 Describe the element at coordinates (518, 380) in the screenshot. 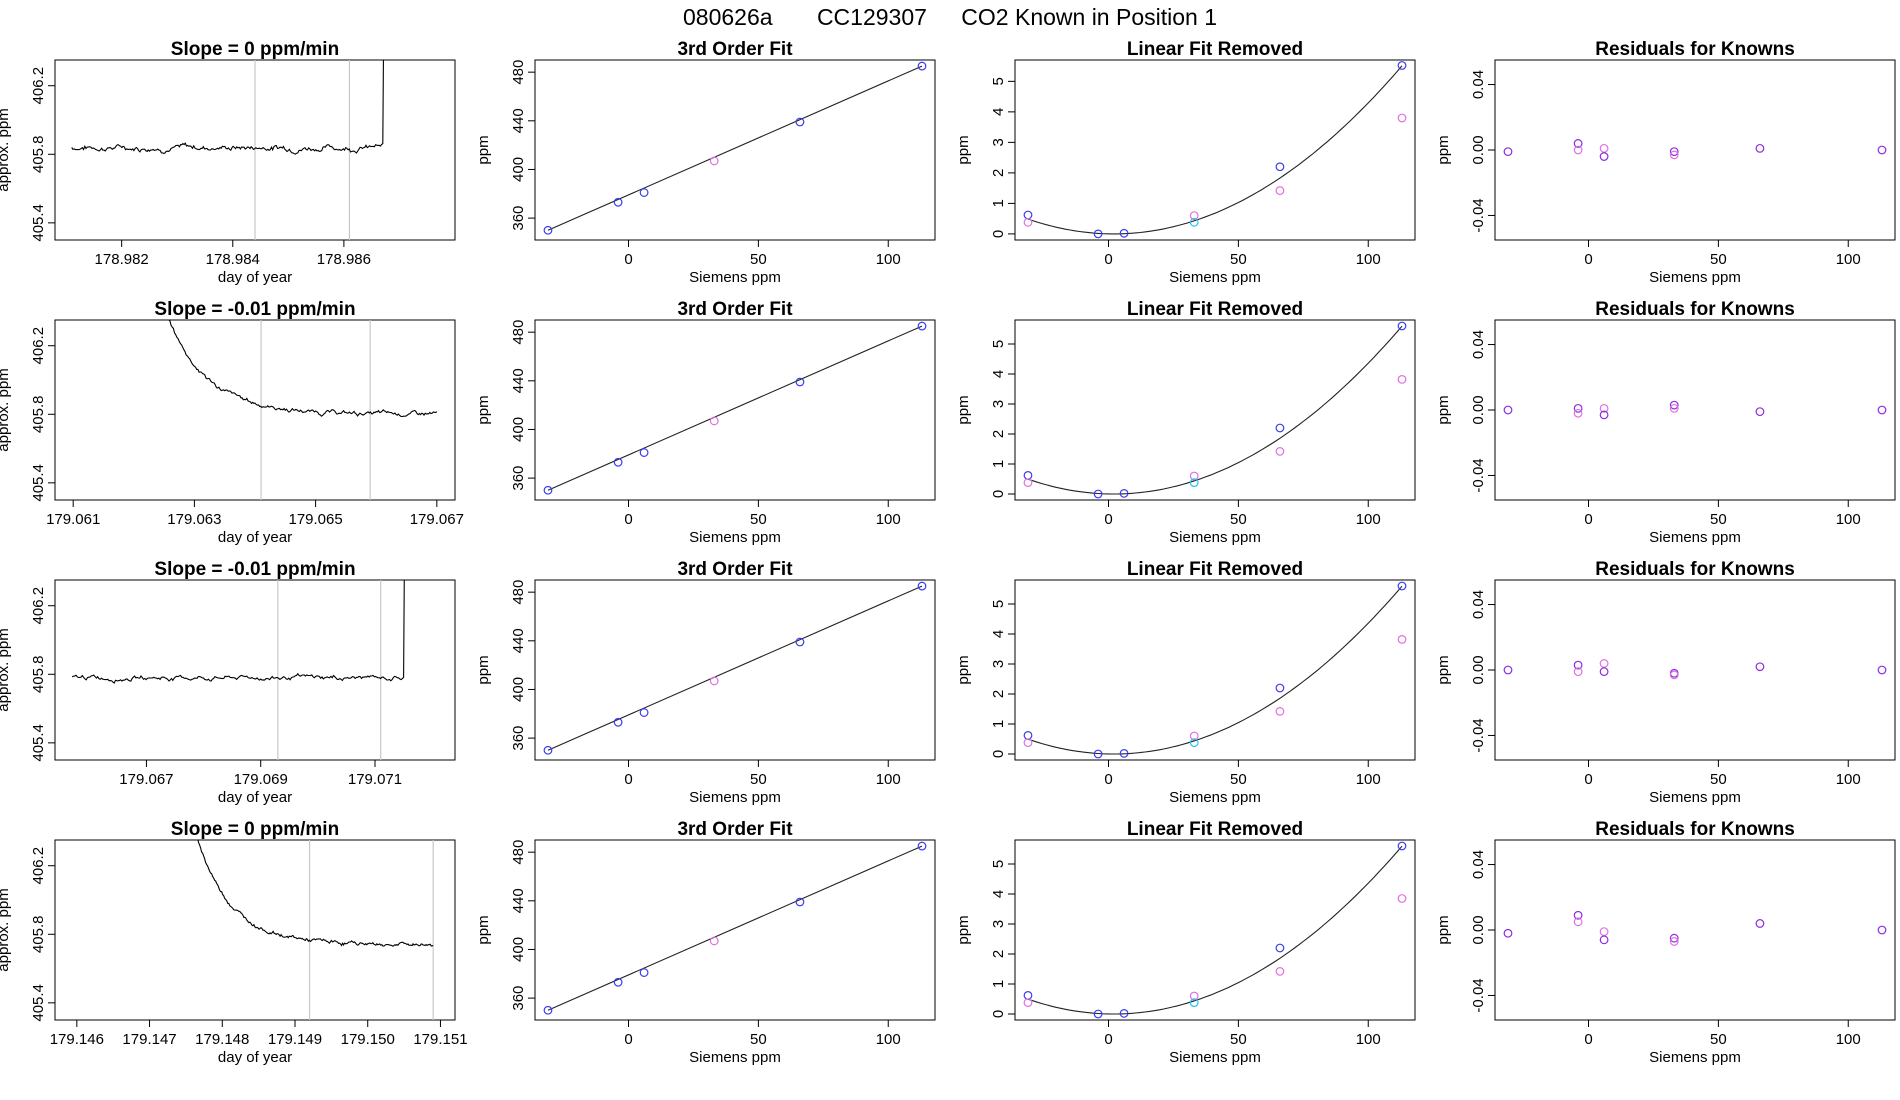

I see `y-tick-label: 440` at that location.